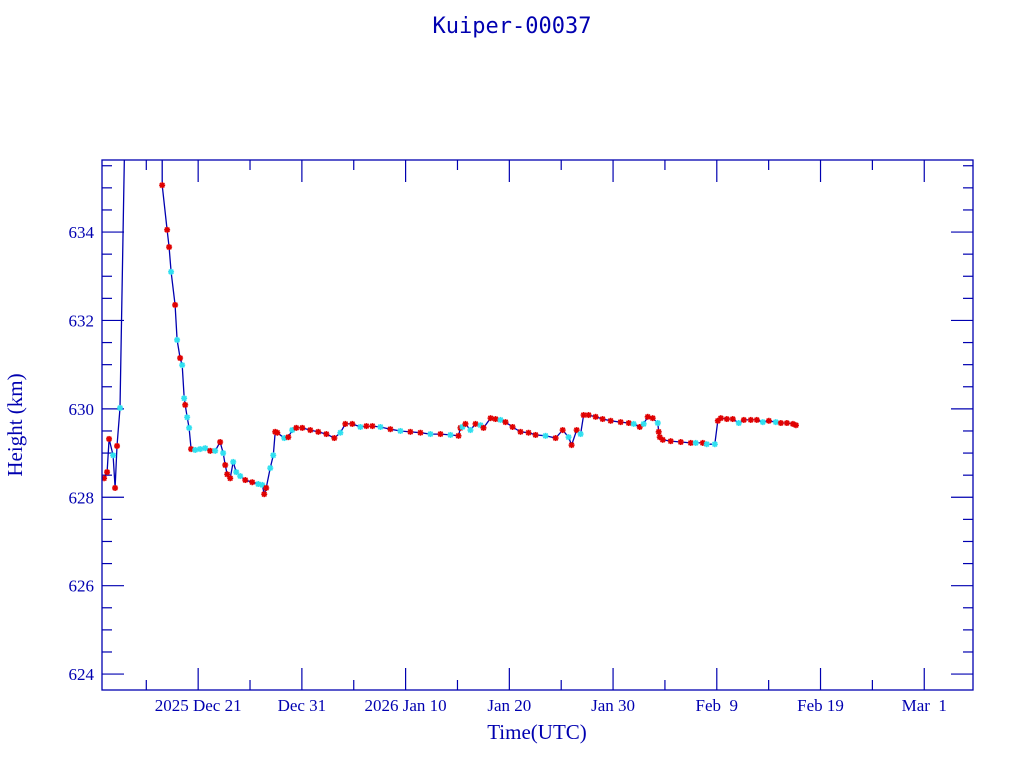  I want to click on y-tick-label: 628, so click(82, 497).